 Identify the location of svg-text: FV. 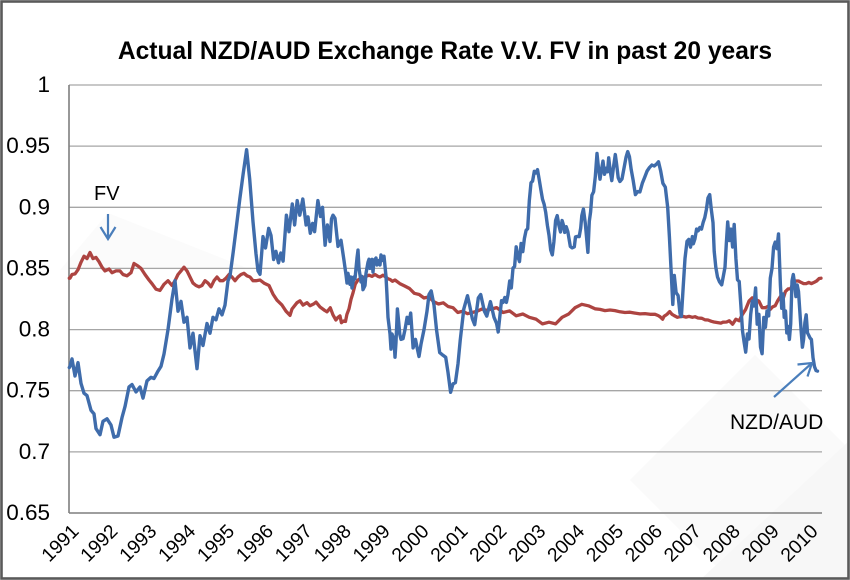
(107, 194).